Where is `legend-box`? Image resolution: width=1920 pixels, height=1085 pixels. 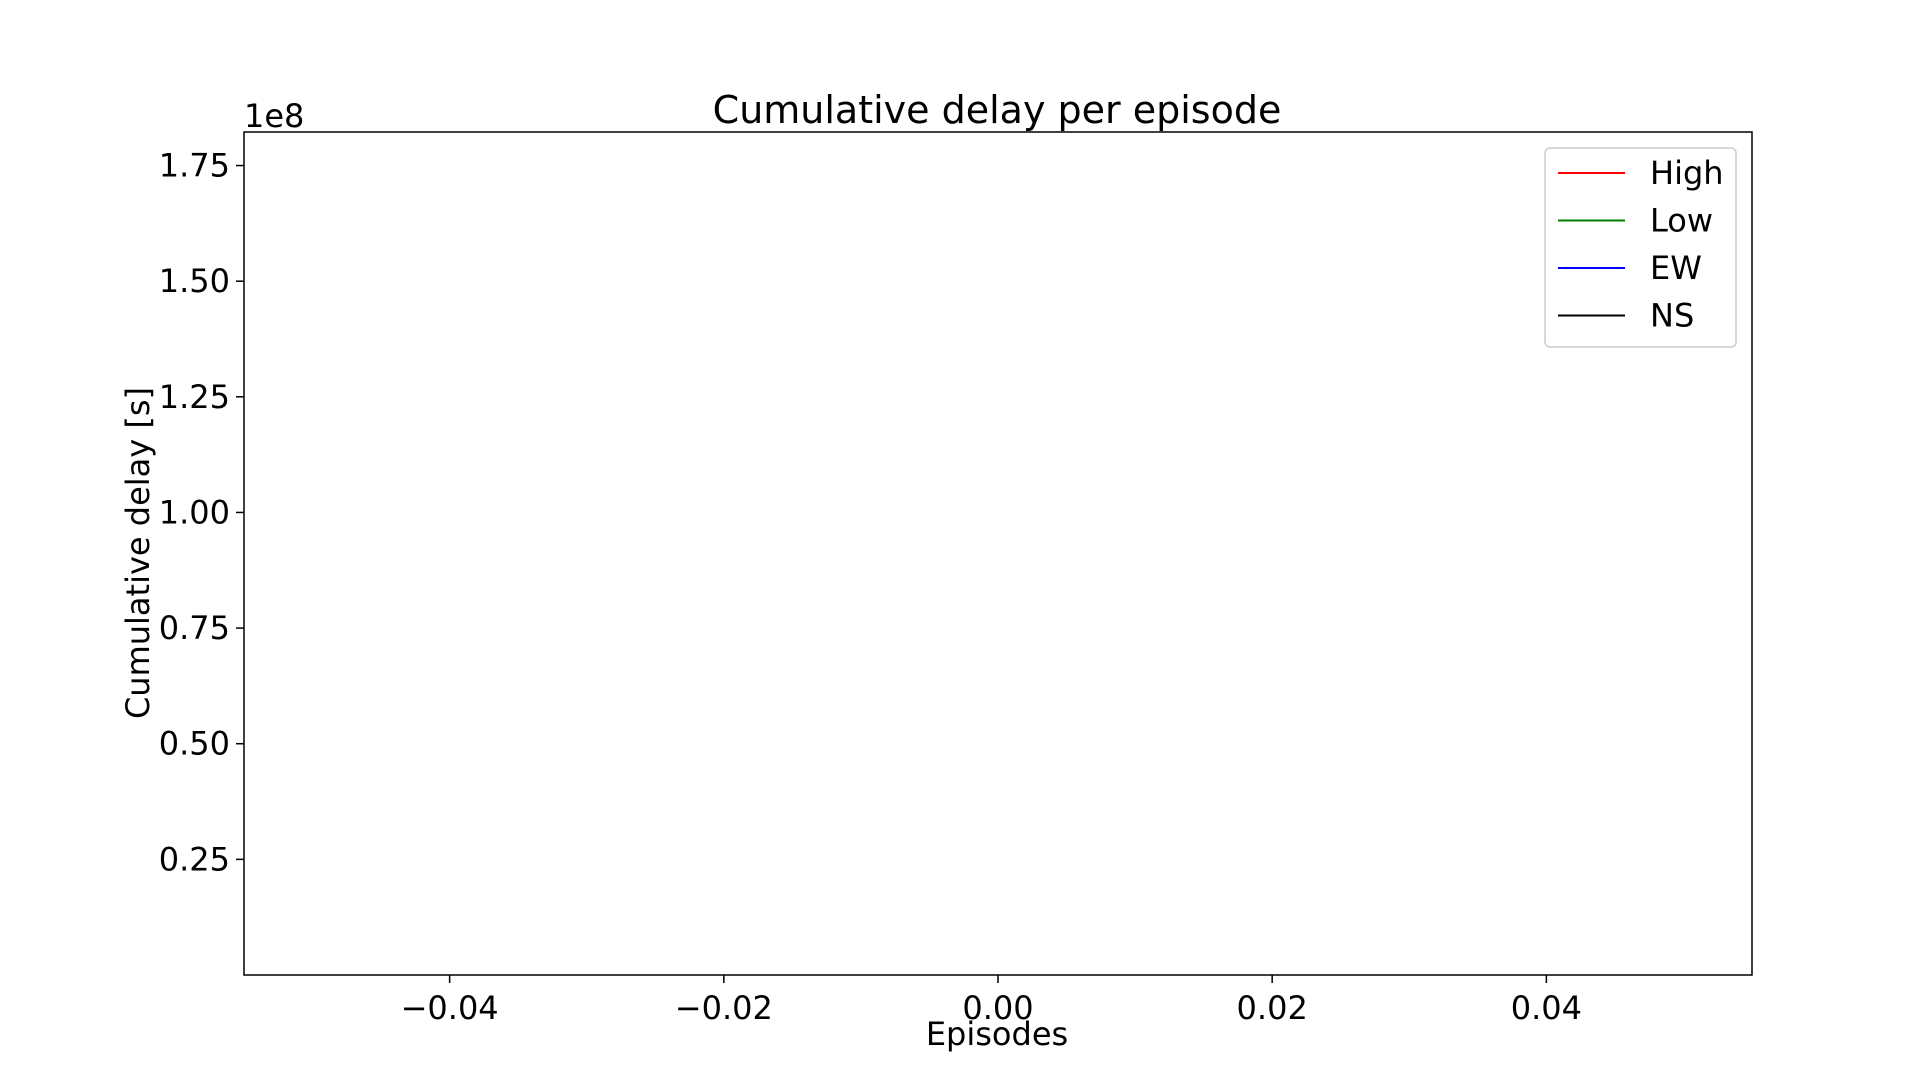
legend-box is located at coordinates (1640, 247).